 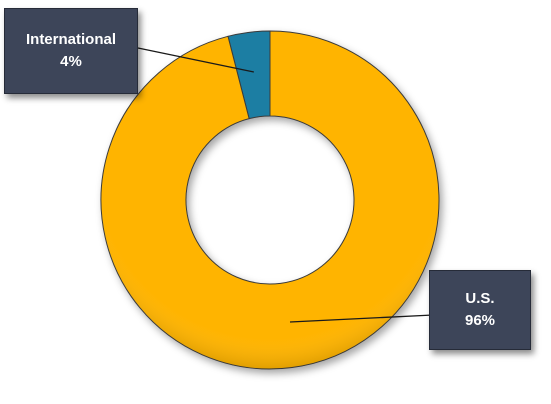 I want to click on data-label-us-value: 96%, so click(x=480, y=320).